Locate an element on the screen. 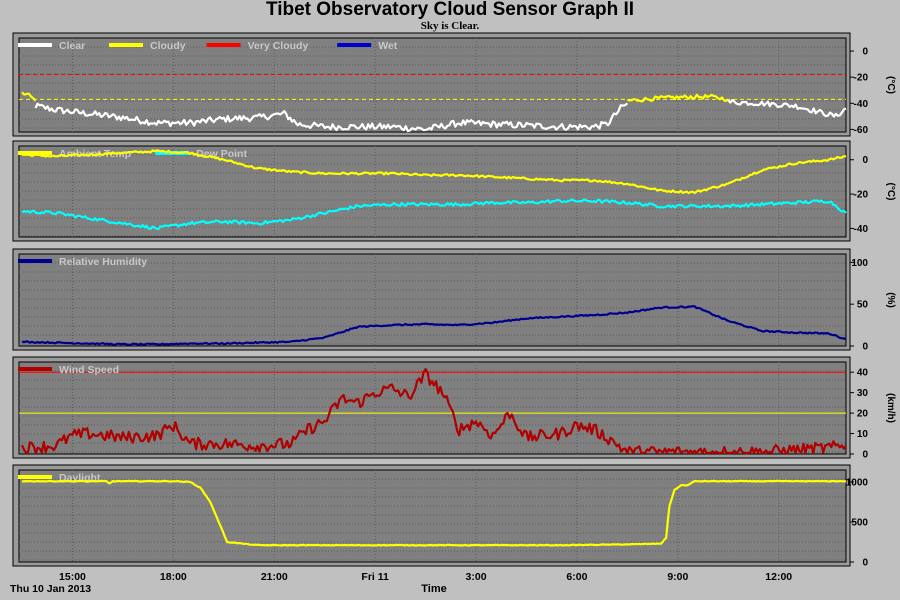 The width and height of the screenshot is (900, 600). y-tick-label: 100 is located at coordinates (859, 263).